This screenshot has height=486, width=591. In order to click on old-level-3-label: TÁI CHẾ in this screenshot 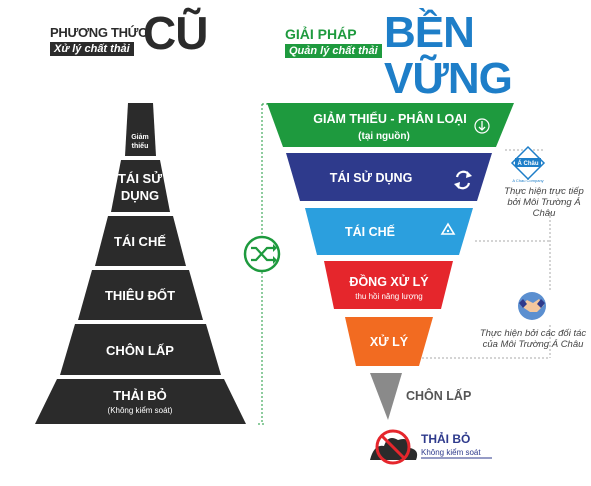, I will do `click(140, 241)`.